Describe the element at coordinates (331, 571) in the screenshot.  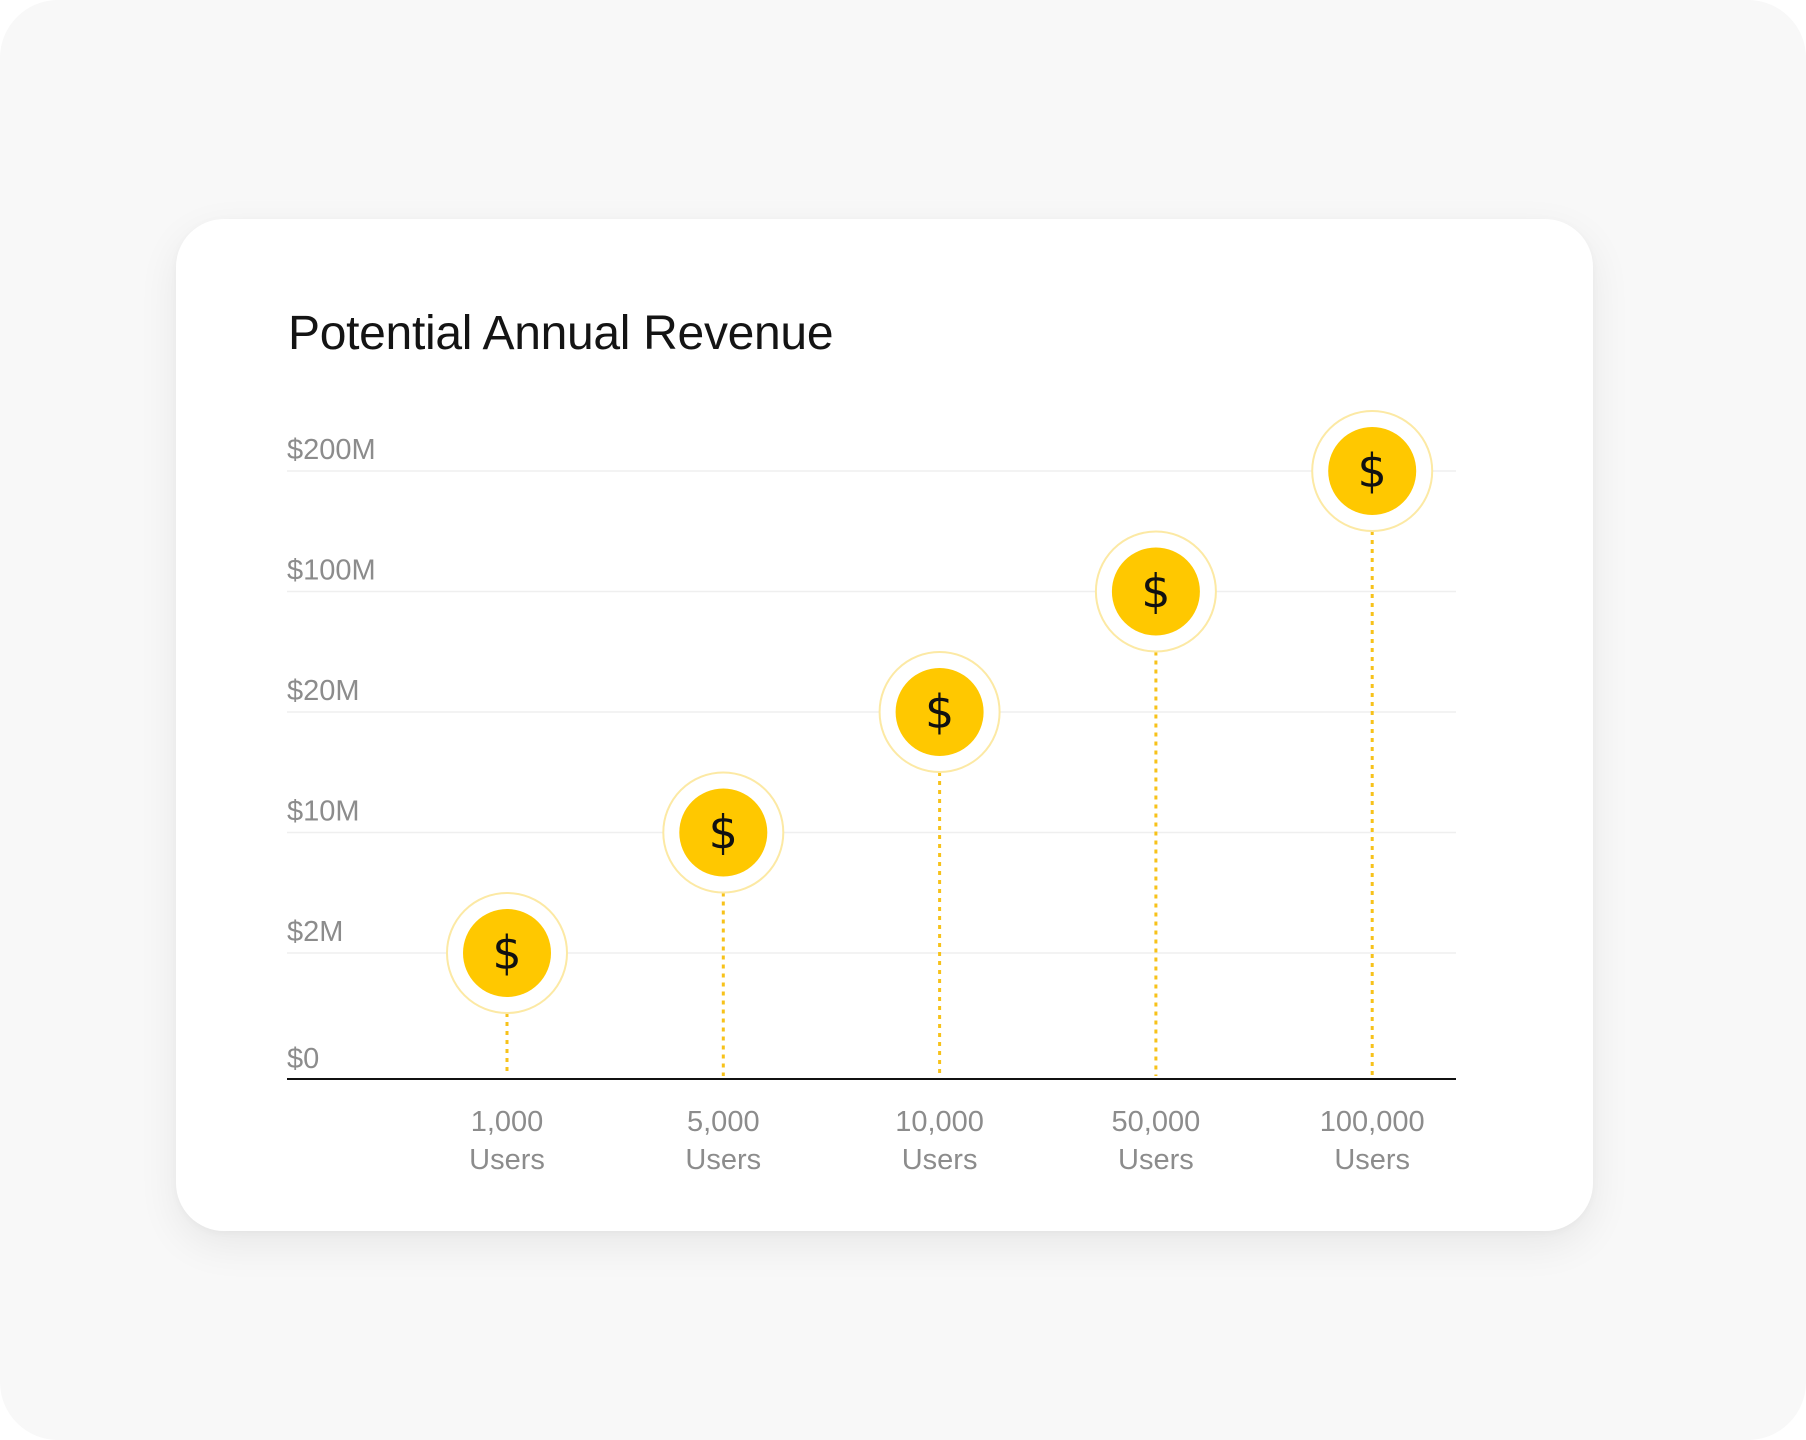
I see `y-tick-label: $100M` at that location.